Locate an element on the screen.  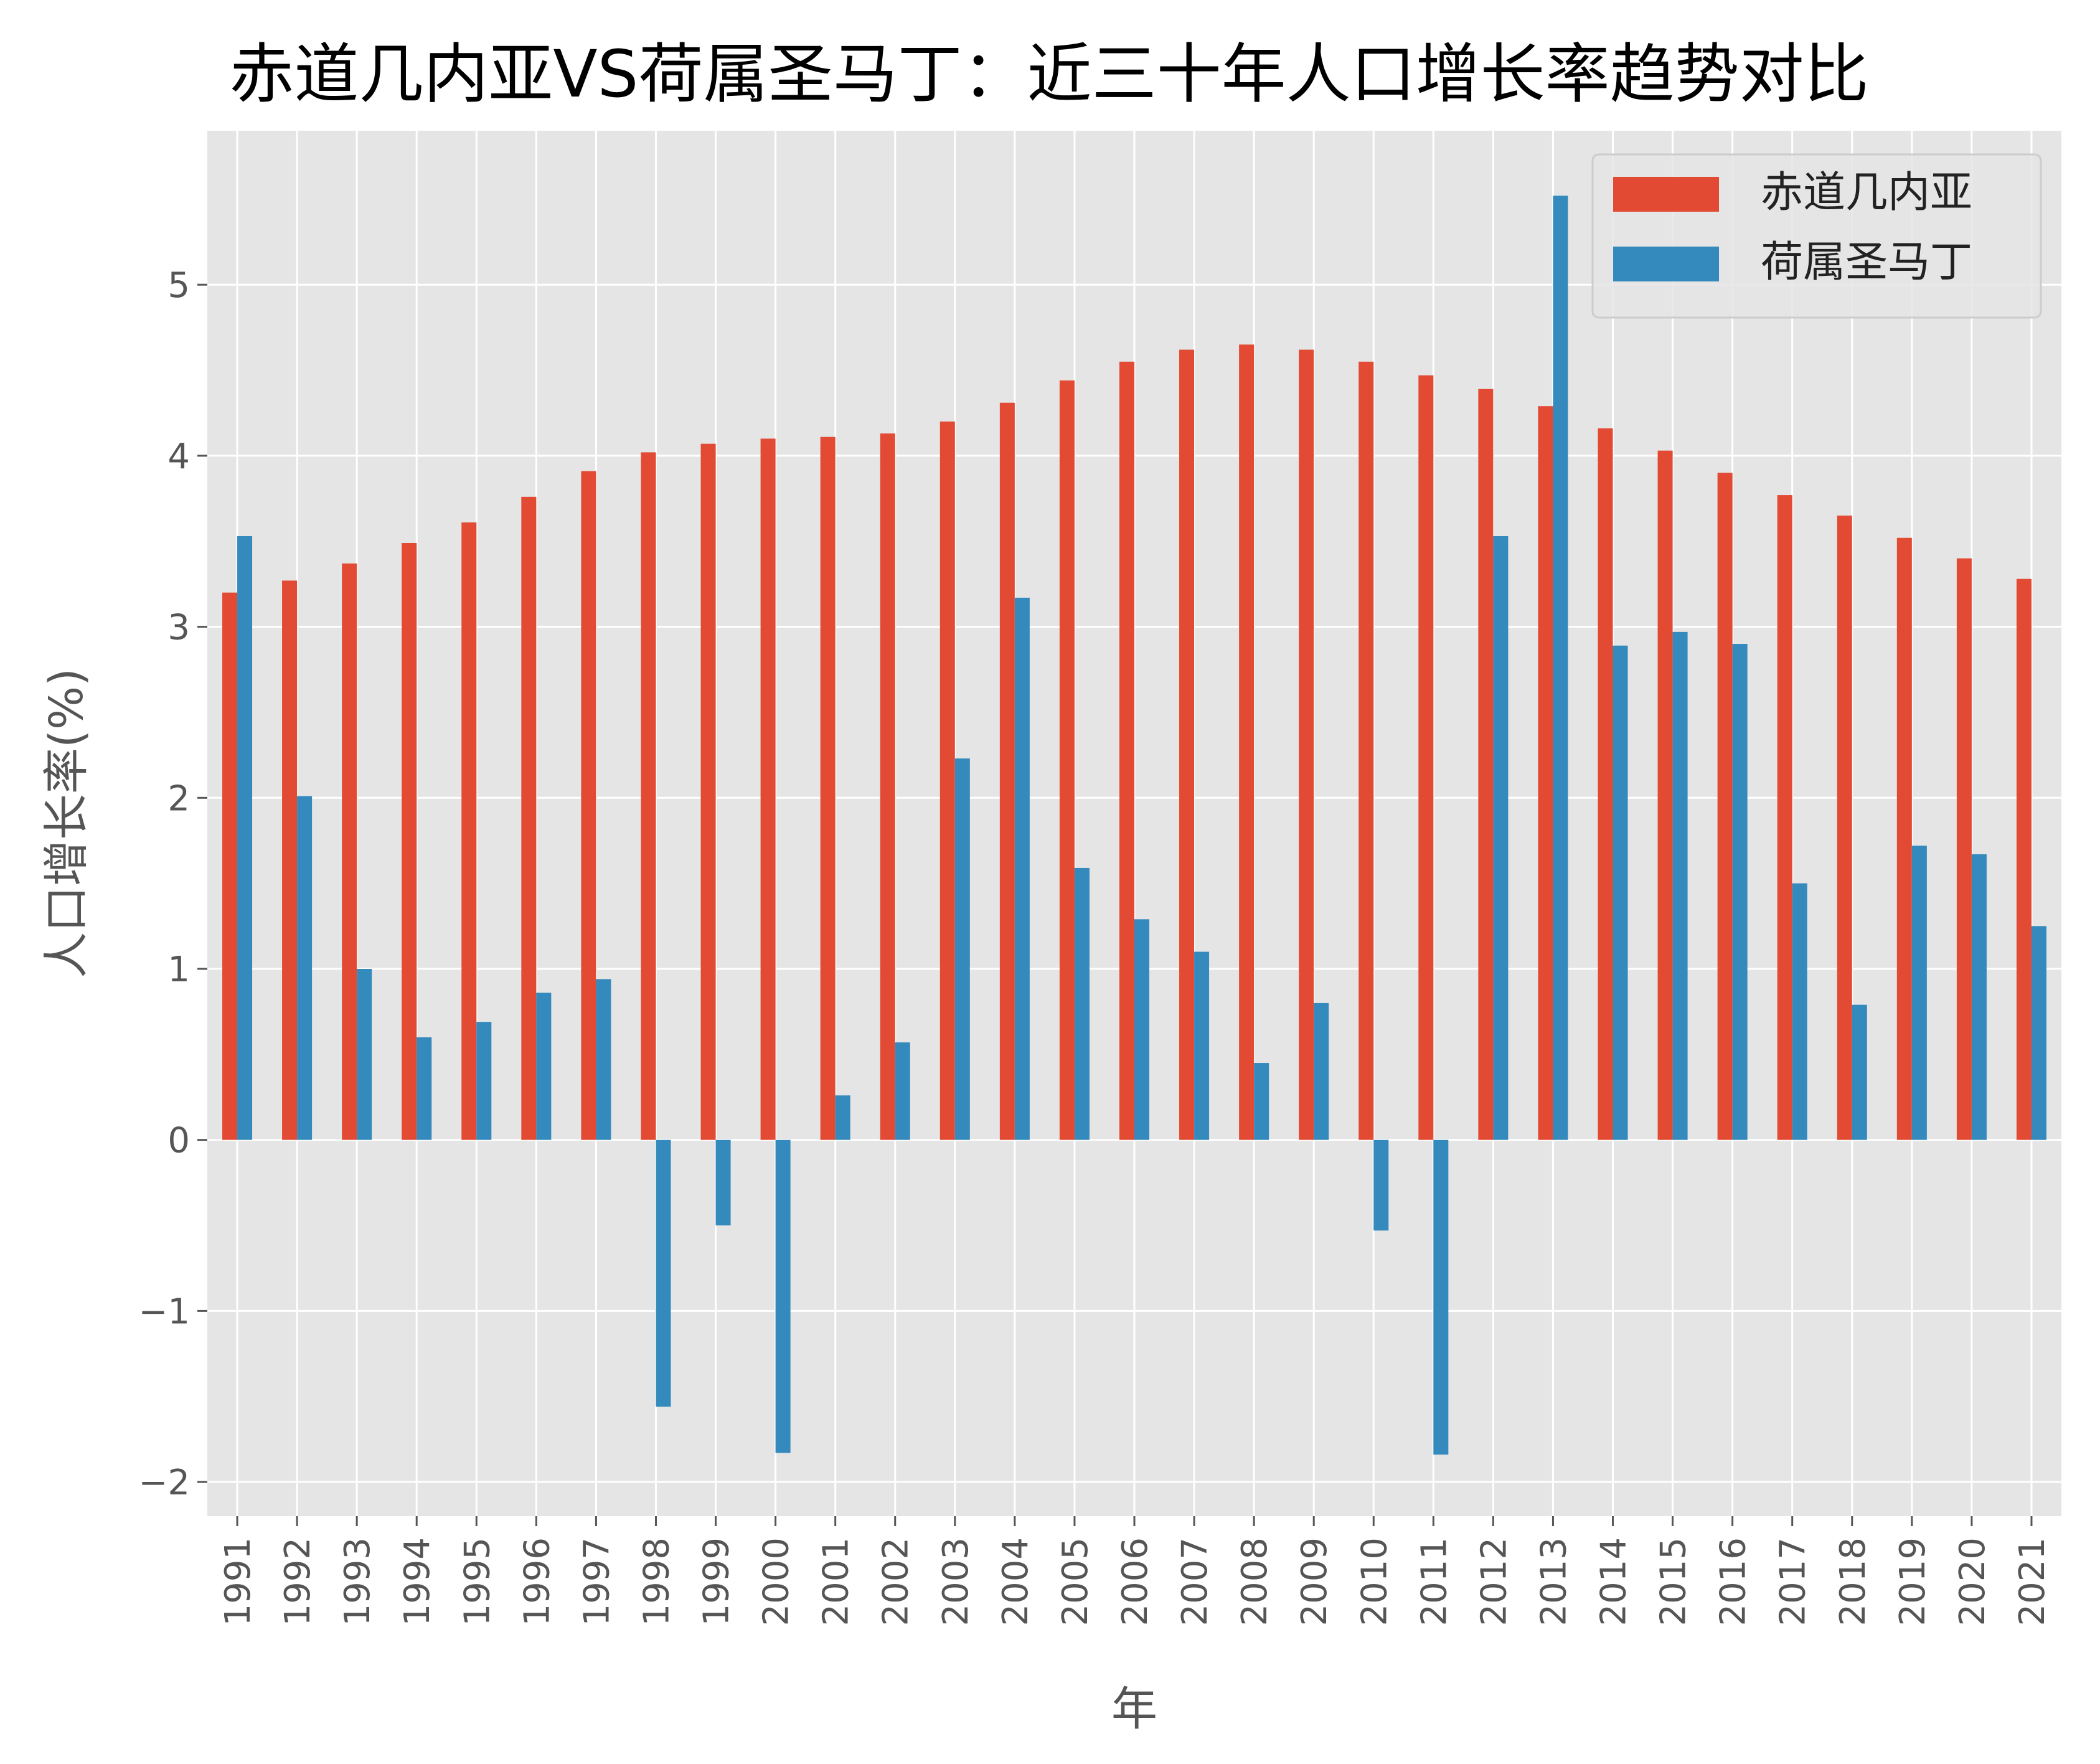
bar-series2-2019 is located at coordinates (1919, 993).